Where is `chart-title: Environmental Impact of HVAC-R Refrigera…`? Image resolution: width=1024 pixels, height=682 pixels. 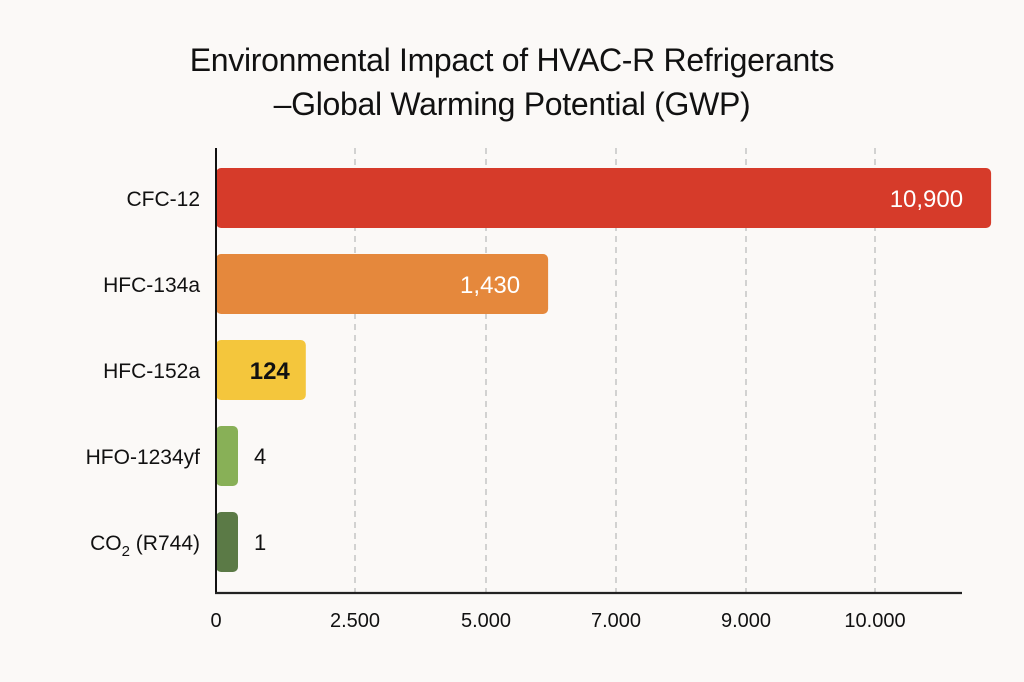 chart-title: Environmental Impact of HVAC-R Refrigera… is located at coordinates (512, 82).